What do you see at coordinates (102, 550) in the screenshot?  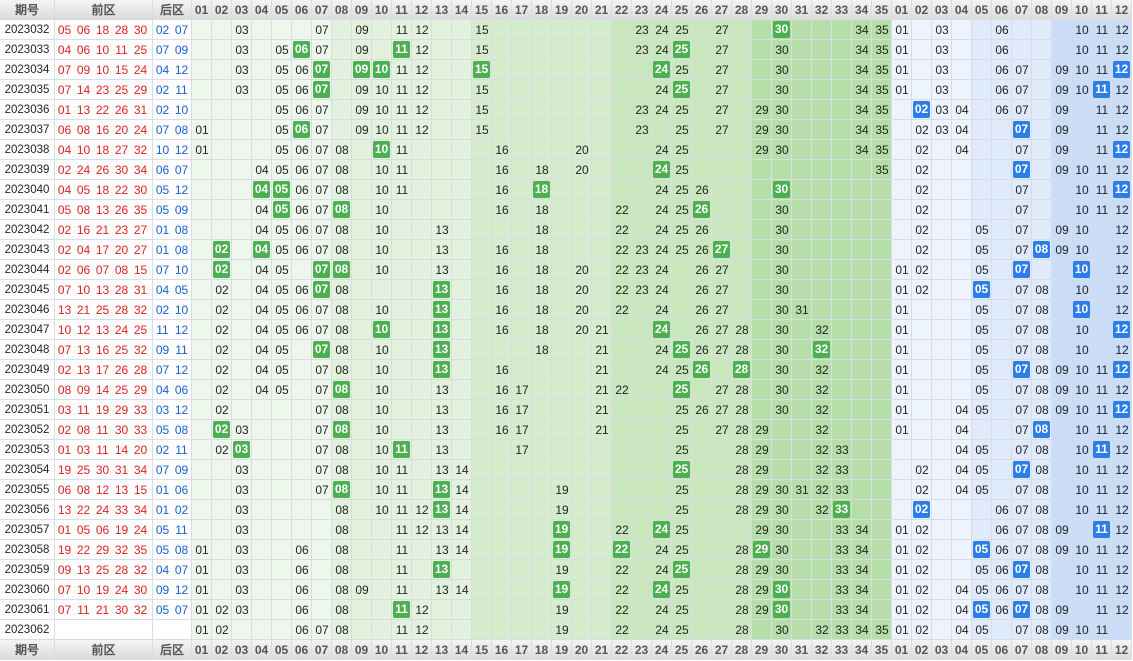 I see `front-number: 29` at bounding box center [102, 550].